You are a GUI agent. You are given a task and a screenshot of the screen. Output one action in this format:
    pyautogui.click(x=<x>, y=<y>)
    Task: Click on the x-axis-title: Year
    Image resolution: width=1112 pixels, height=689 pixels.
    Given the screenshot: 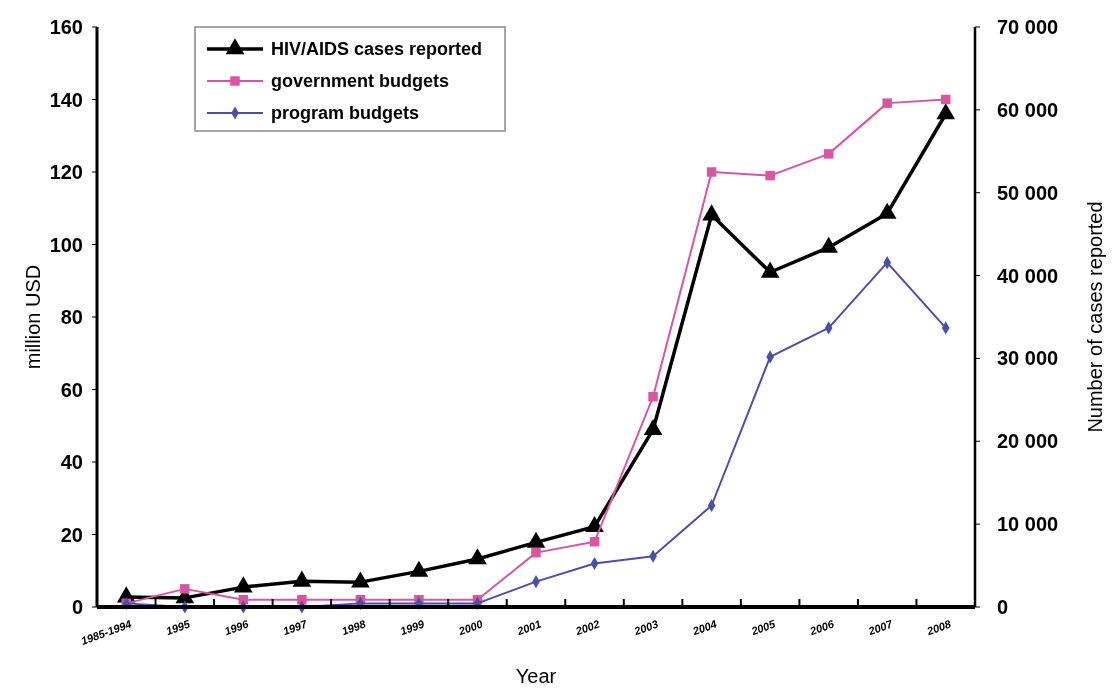 What is the action you would take?
    pyautogui.click(x=536, y=676)
    